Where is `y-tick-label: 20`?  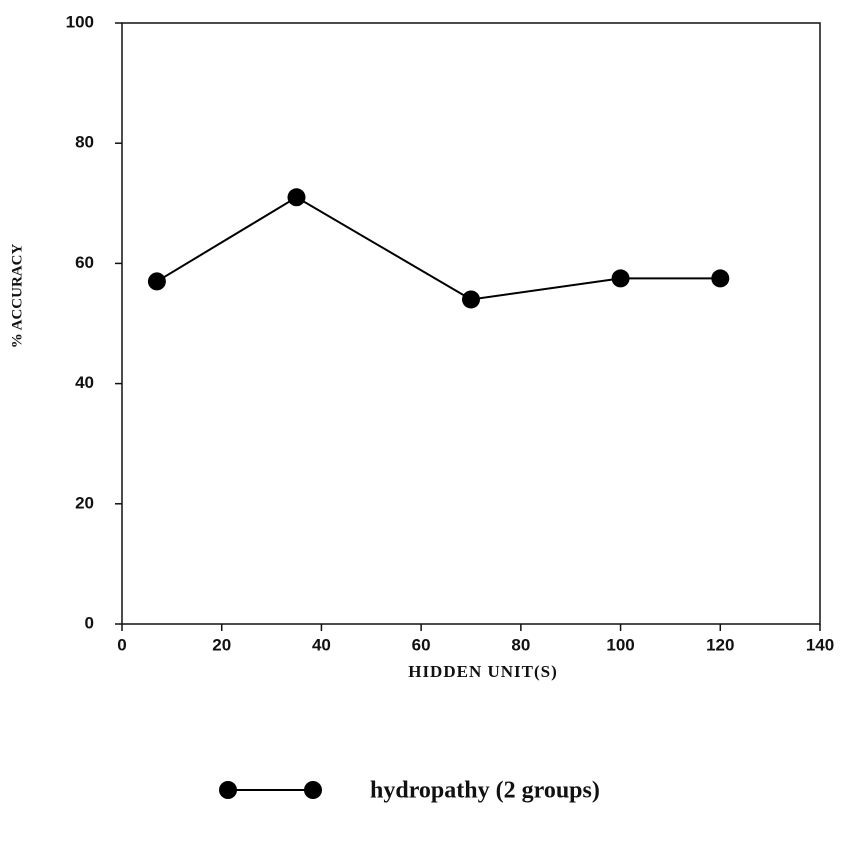 y-tick-label: 20 is located at coordinates (84, 502).